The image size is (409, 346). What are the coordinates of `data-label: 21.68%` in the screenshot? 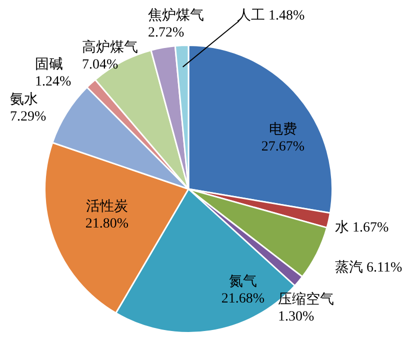 It's located at (243, 299).